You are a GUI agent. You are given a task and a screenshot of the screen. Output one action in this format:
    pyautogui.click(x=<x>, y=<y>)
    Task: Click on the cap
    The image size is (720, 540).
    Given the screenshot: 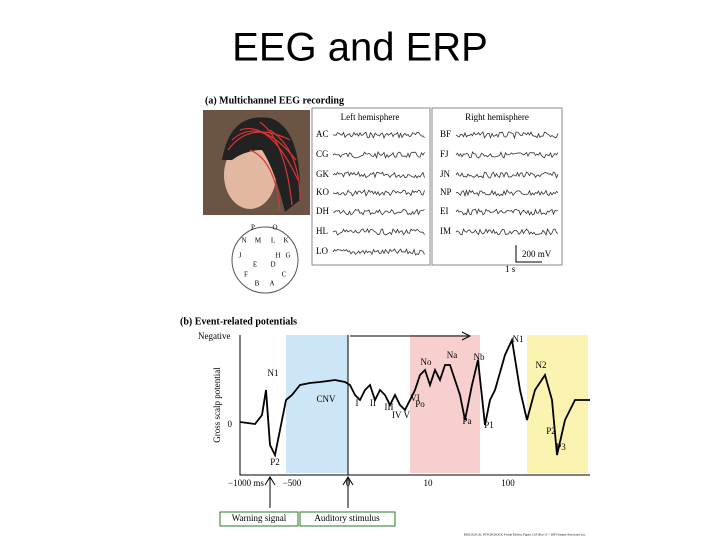 What is the action you would take?
    pyautogui.click(x=261, y=164)
    